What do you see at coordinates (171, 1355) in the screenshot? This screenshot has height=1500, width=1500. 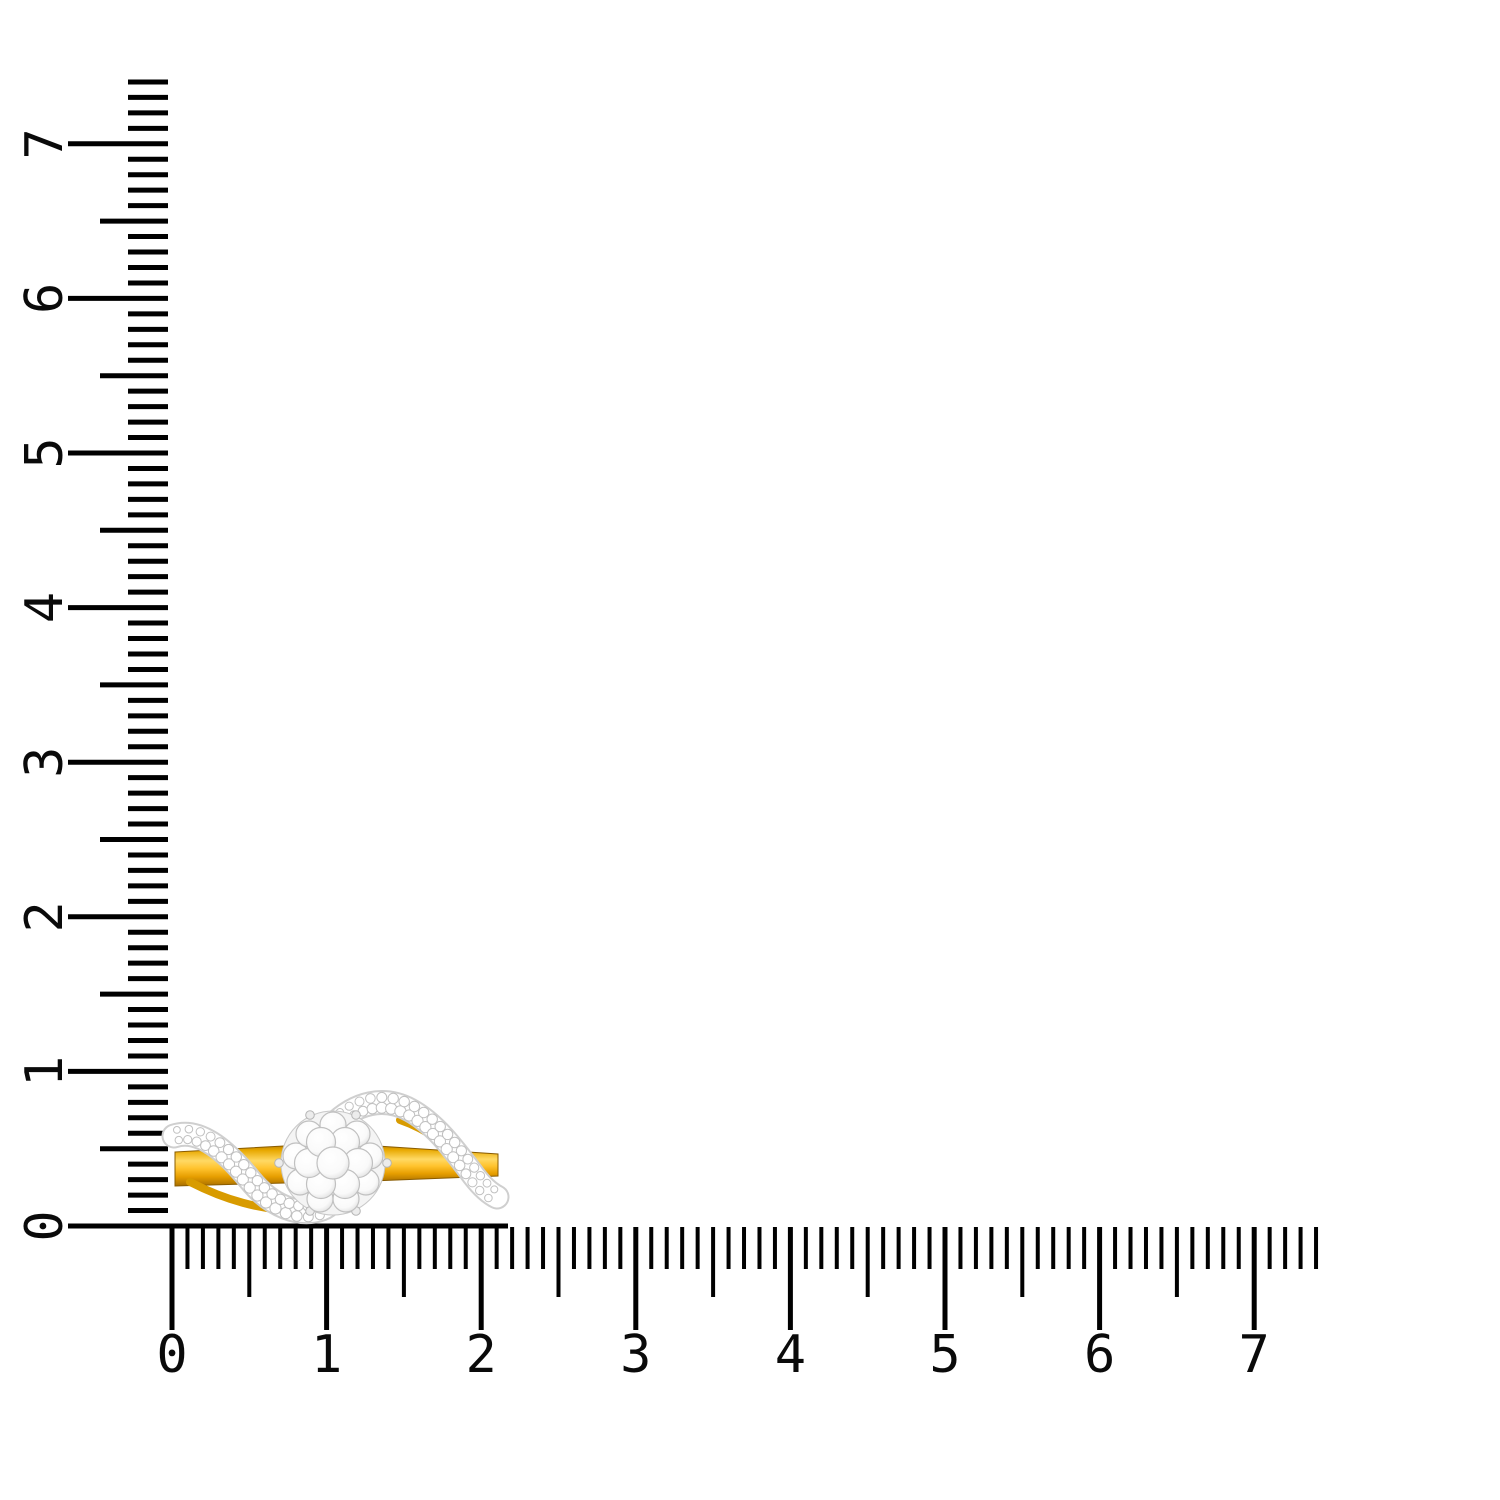 I see `h-ruler-label-0: 0` at bounding box center [171, 1355].